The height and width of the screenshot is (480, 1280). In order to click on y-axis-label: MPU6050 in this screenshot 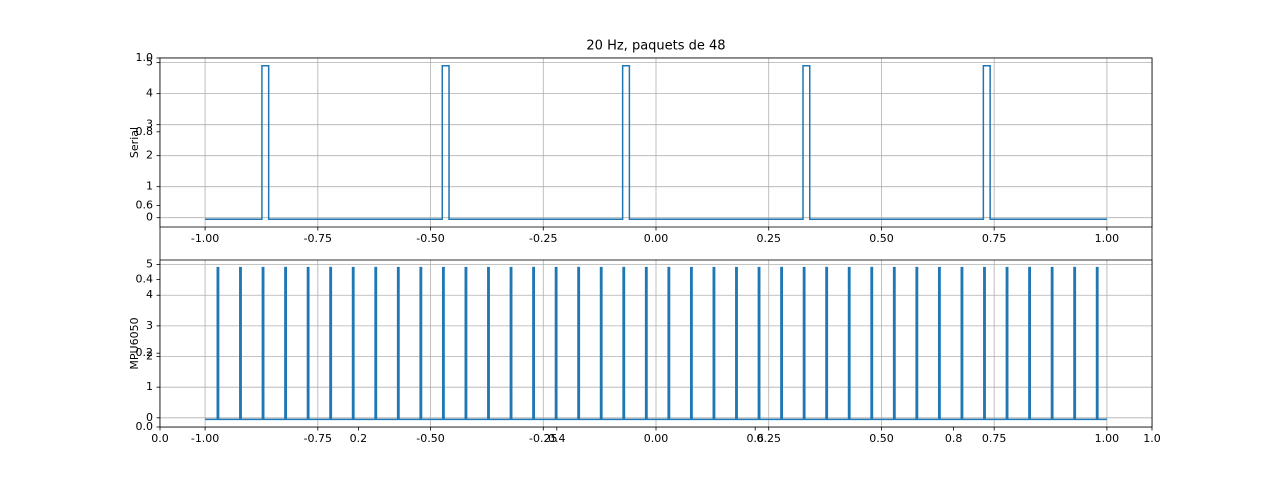, I will do `click(134, 343)`.